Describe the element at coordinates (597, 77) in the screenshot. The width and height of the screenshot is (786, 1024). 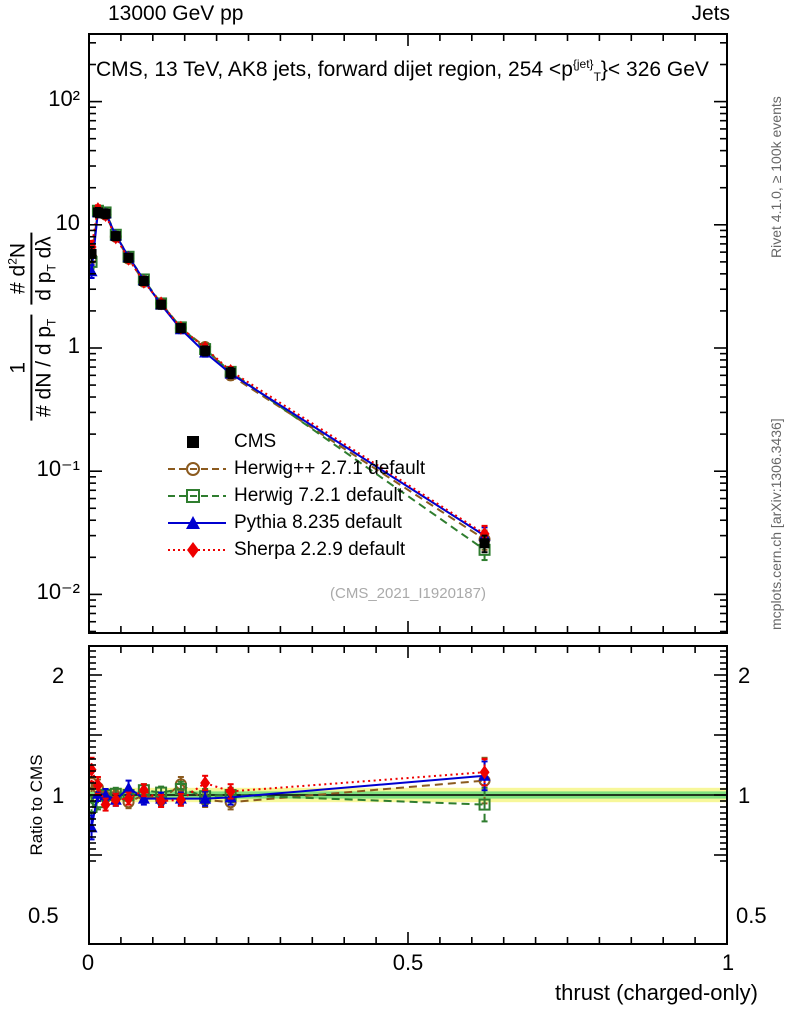
I see `subtitle-subscript: T` at that location.